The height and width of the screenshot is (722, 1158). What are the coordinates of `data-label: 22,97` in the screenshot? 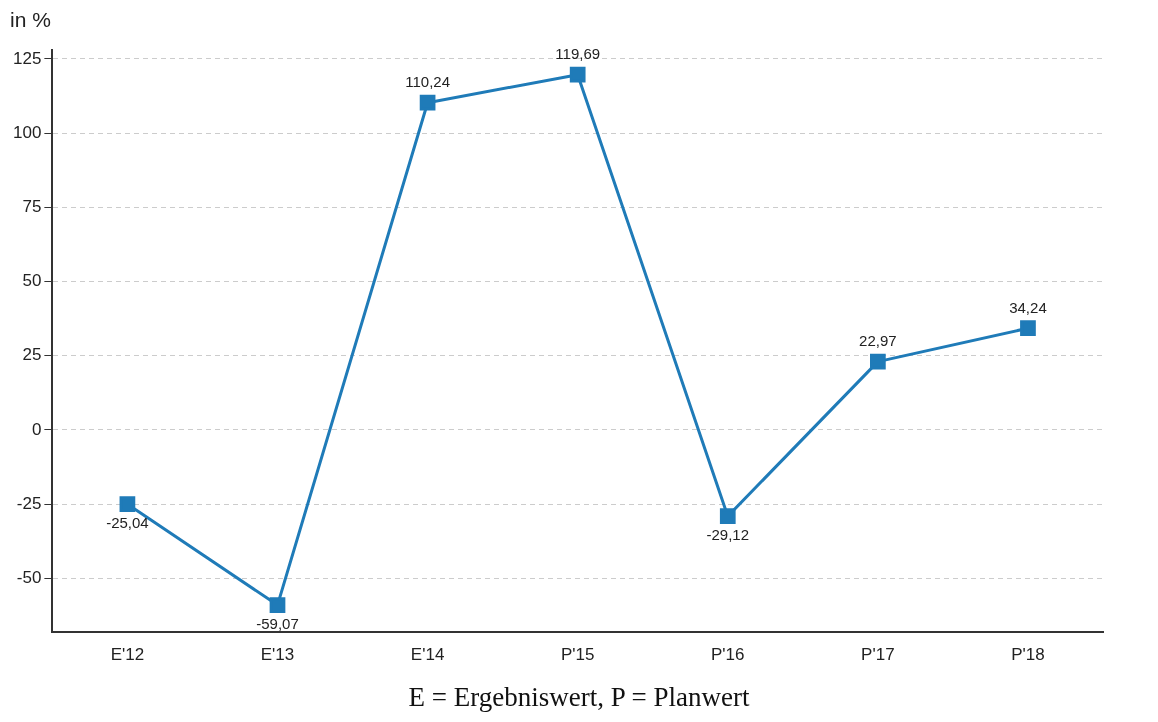 It's located at (878, 341).